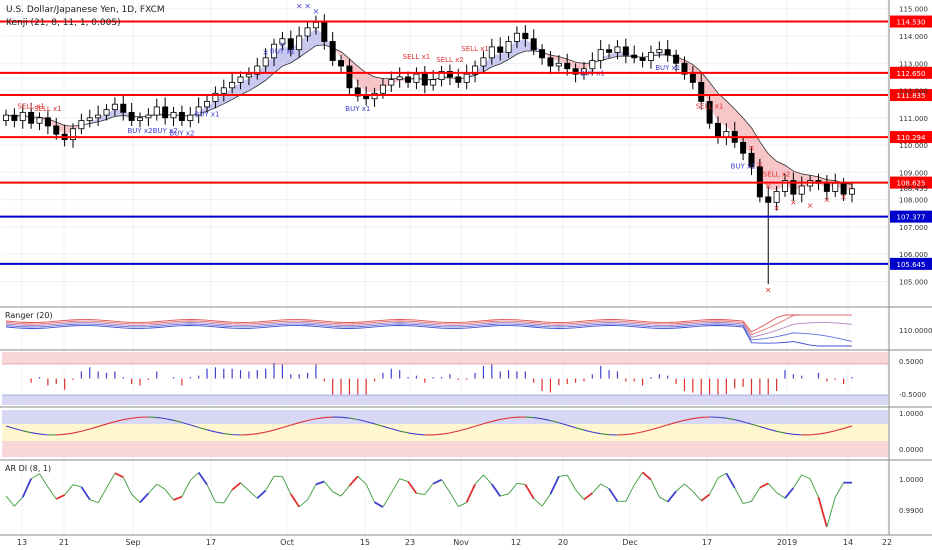  I want to click on time-axis: 13 21 Sep 17 Oct 15 23 Nov 12 20 Dec 17 2019 14 22, so click(454, 542).